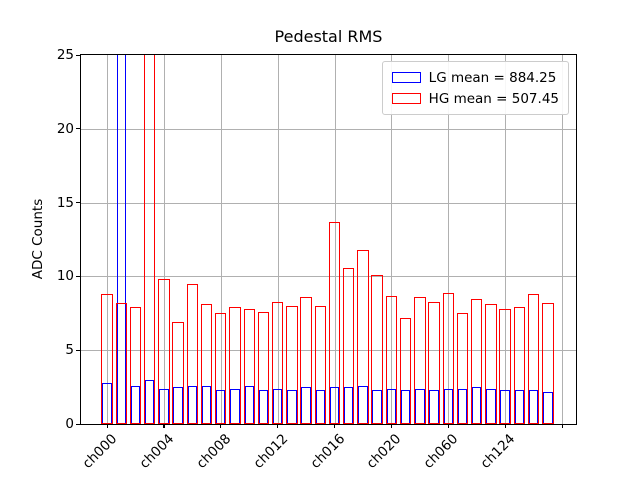 The width and height of the screenshot is (640, 480). Describe the element at coordinates (38, 239) in the screenshot. I see `y-axis-label: ADC Counts` at that location.